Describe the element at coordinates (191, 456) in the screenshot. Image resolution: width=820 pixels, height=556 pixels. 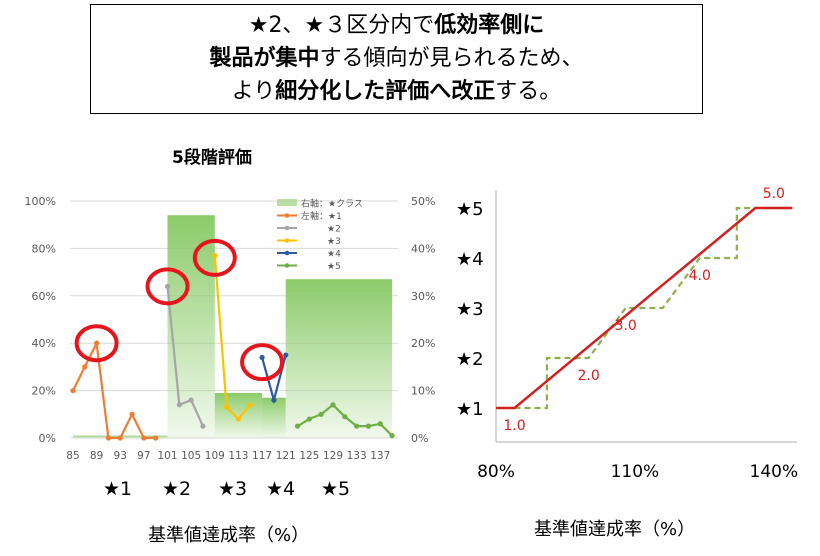
I see `left-x-tick-label: 105` at that location.